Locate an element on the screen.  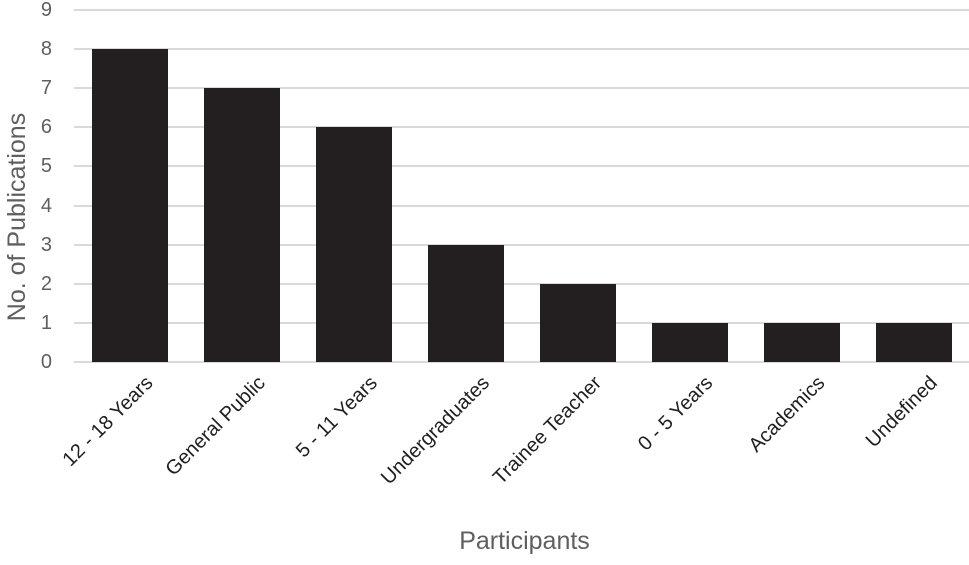
y-tick-label: 2 is located at coordinates (46, 283).